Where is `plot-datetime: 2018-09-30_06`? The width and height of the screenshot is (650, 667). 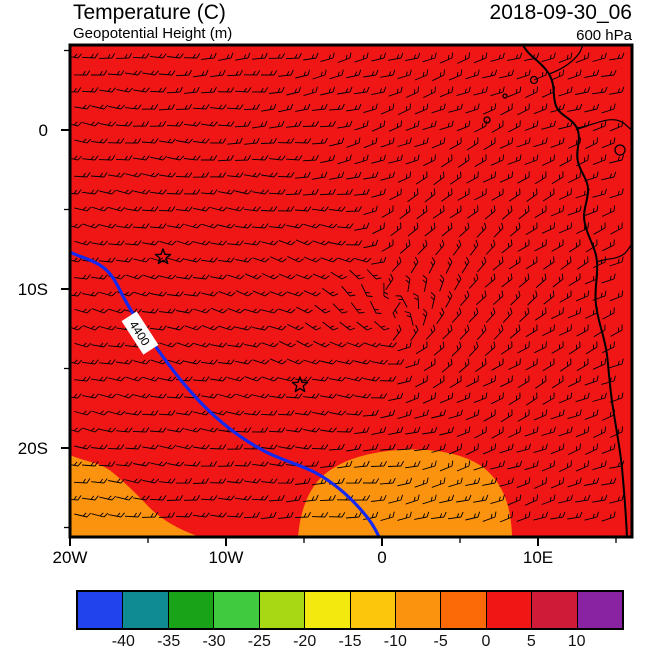 plot-datetime: 2018-09-30_06 is located at coordinates (560, 12).